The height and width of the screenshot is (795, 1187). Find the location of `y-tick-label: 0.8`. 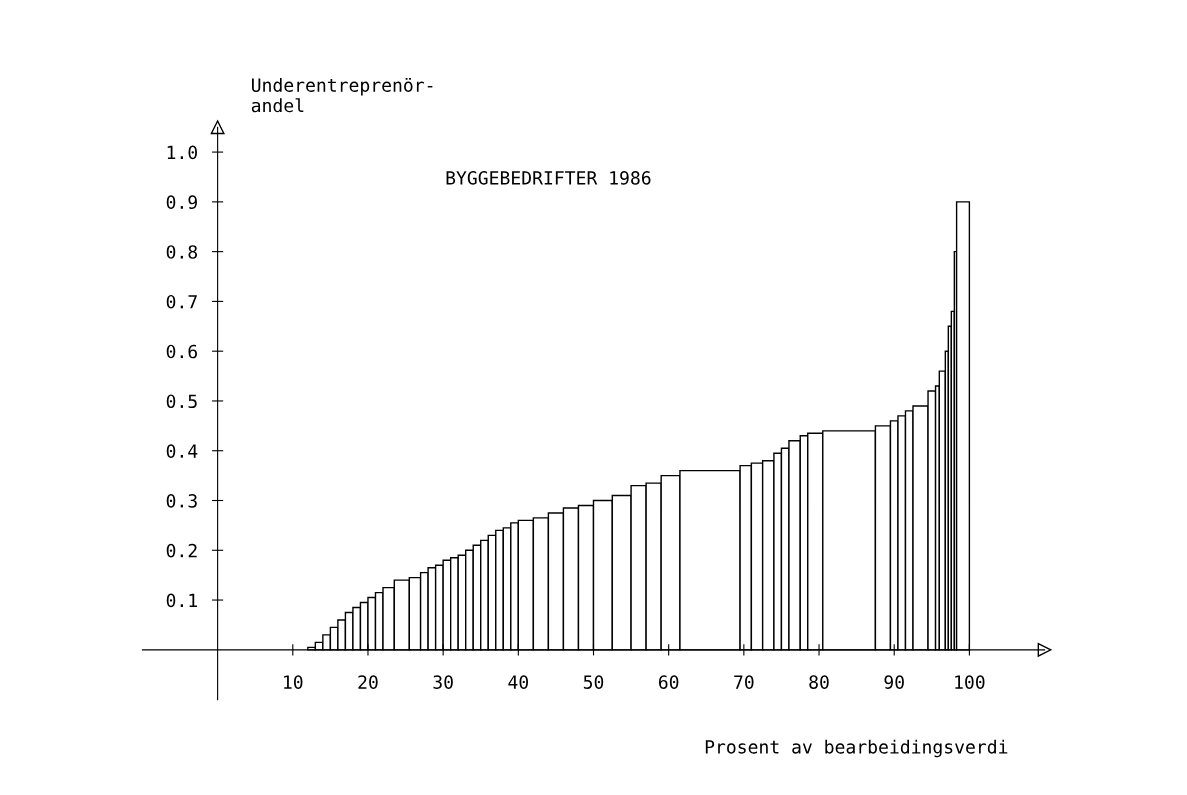

y-tick-label: 0.8 is located at coordinates (182, 252).